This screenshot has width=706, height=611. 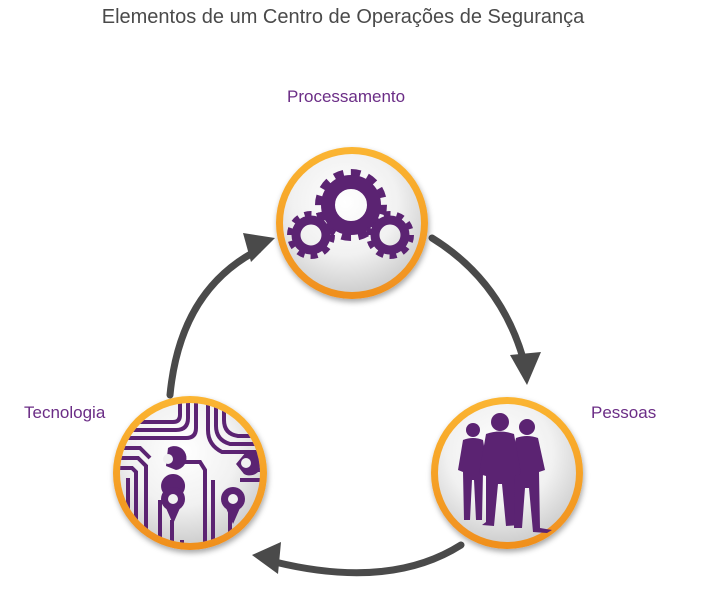 I want to click on node-label-tecnologia: Tecnologia, so click(x=65, y=412).